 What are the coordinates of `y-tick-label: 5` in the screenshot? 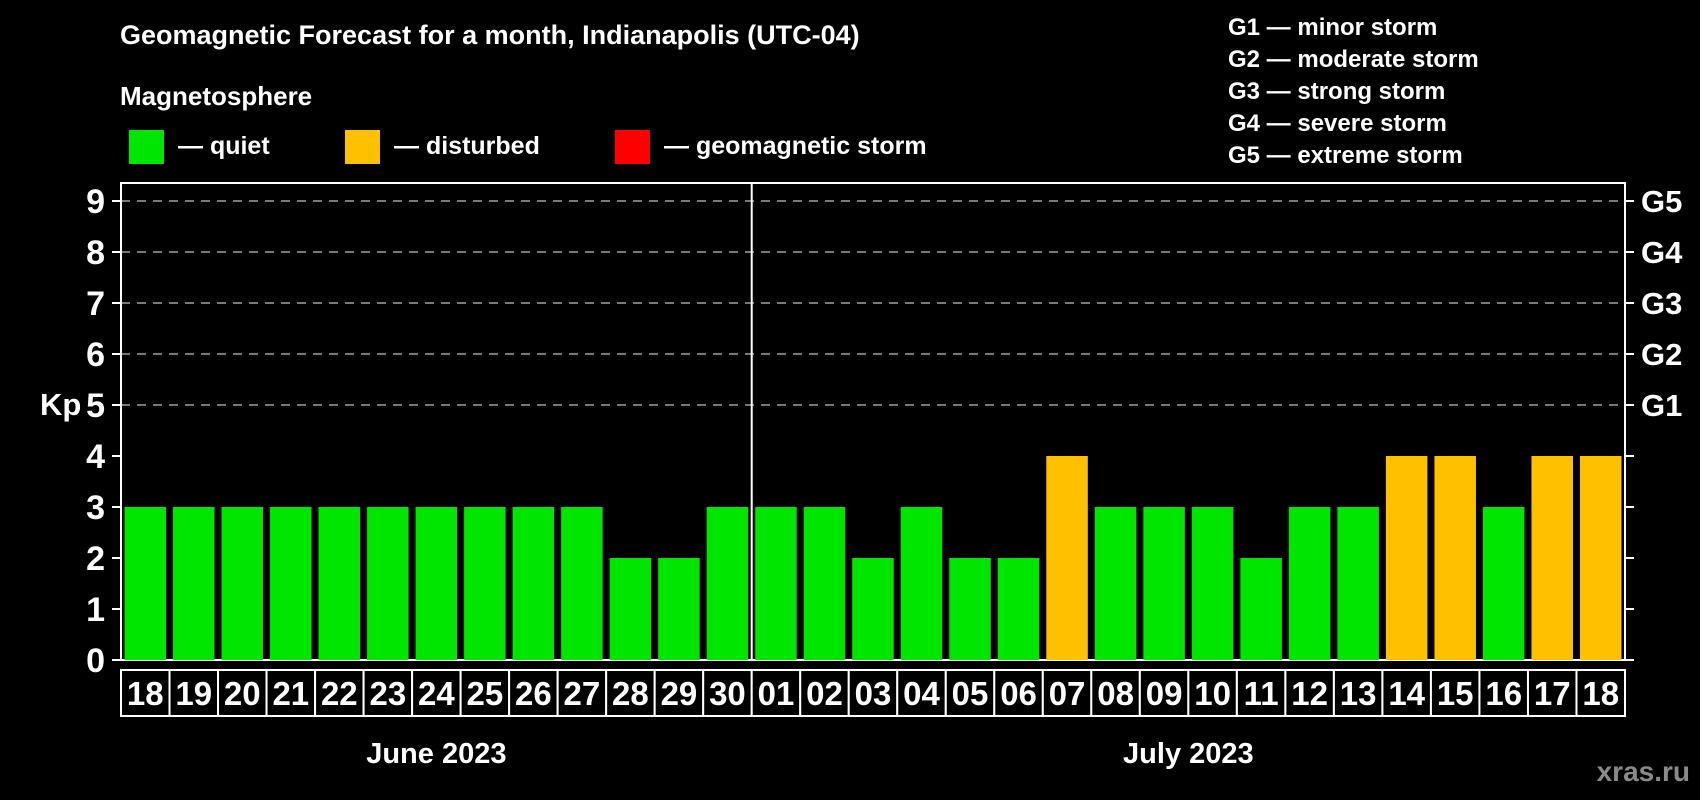 It's located at (95, 406).